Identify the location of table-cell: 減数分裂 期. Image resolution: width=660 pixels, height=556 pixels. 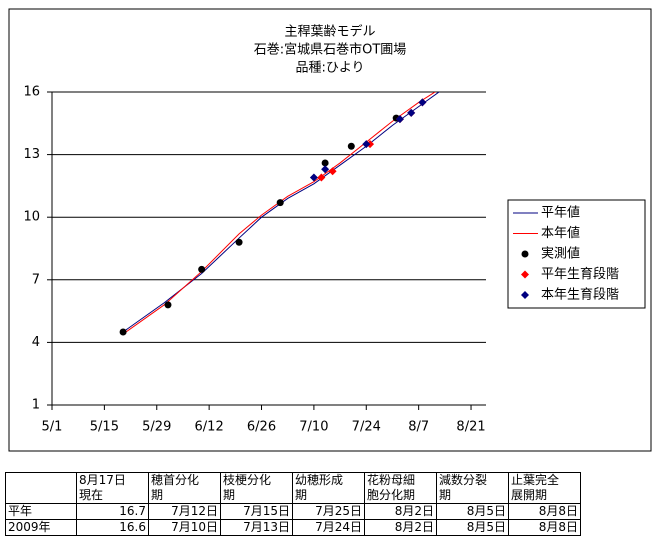
(472, 488).